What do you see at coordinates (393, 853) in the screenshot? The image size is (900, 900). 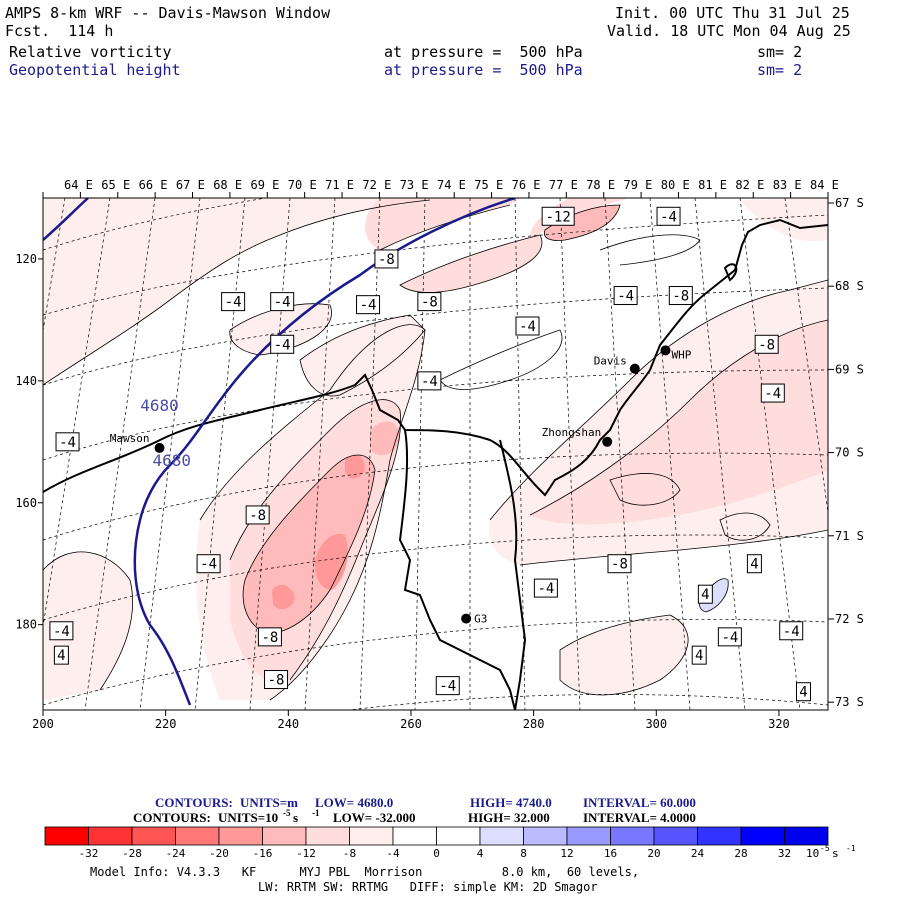 I see `colorbar-tick-label: -4` at bounding box center [393, 853].